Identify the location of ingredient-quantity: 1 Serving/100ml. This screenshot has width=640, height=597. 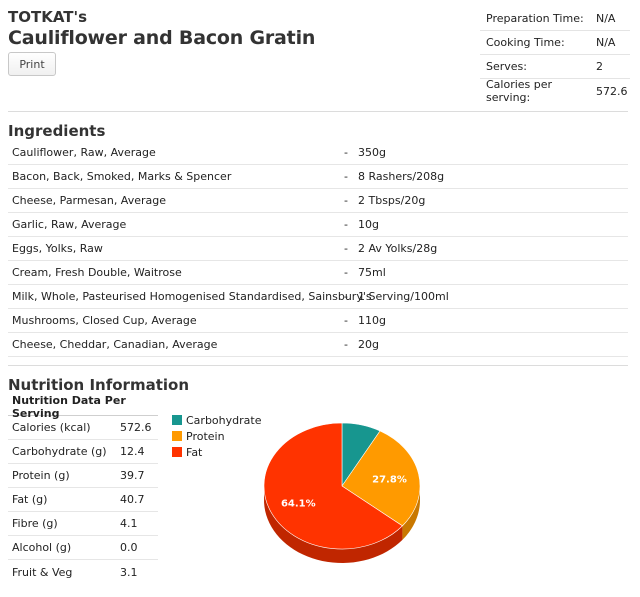
(403, 296).